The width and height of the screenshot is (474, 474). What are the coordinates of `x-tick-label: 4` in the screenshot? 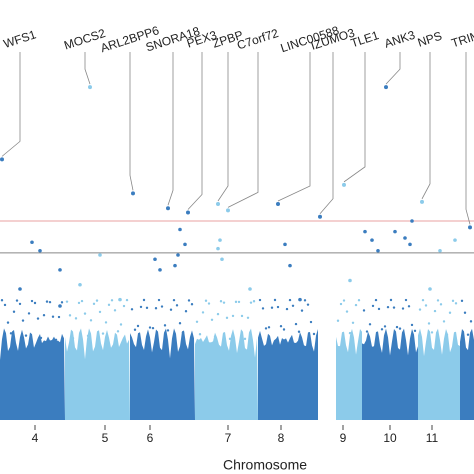 It's located at (35, 438).